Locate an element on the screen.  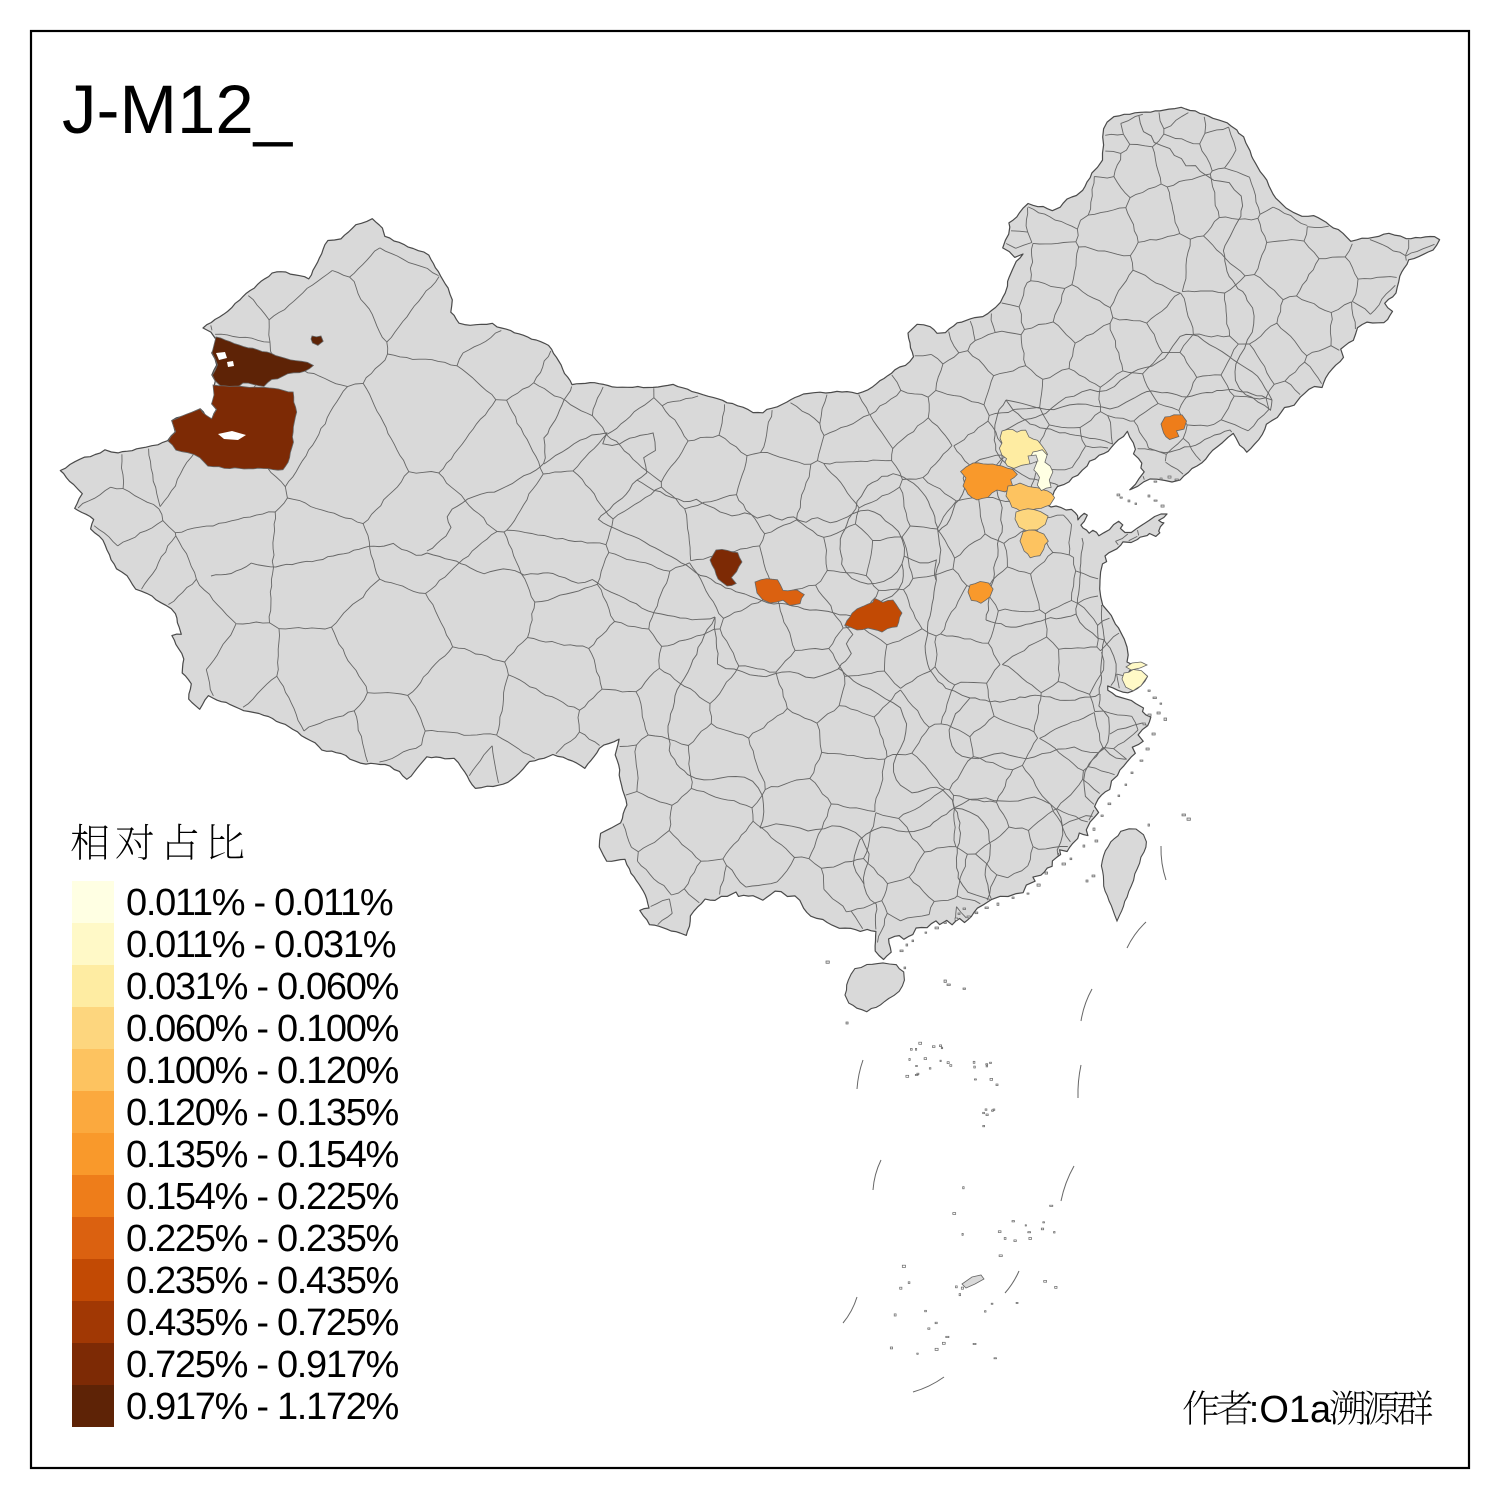
svg-text: :O1a is located at coordinates (1290, 1410).